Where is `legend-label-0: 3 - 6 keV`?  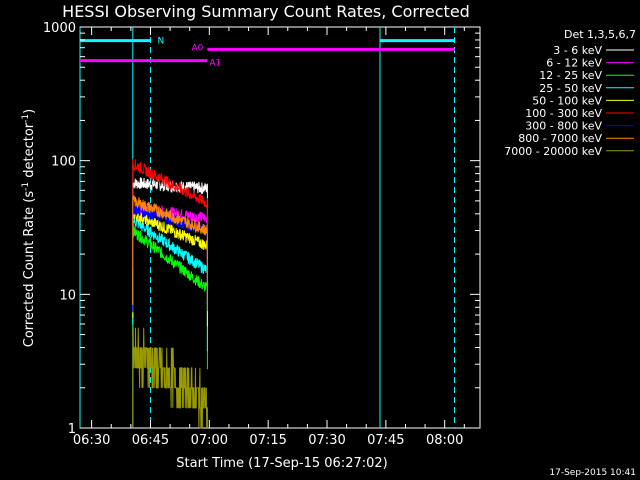
legend-label-0: 3 - 6 keV is located at coordinates (577, 50).